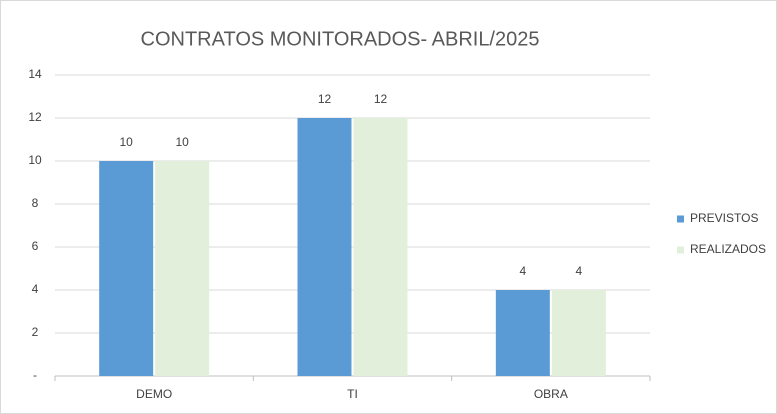  I want to click on y-tick-label: 14, so click(35, 74).